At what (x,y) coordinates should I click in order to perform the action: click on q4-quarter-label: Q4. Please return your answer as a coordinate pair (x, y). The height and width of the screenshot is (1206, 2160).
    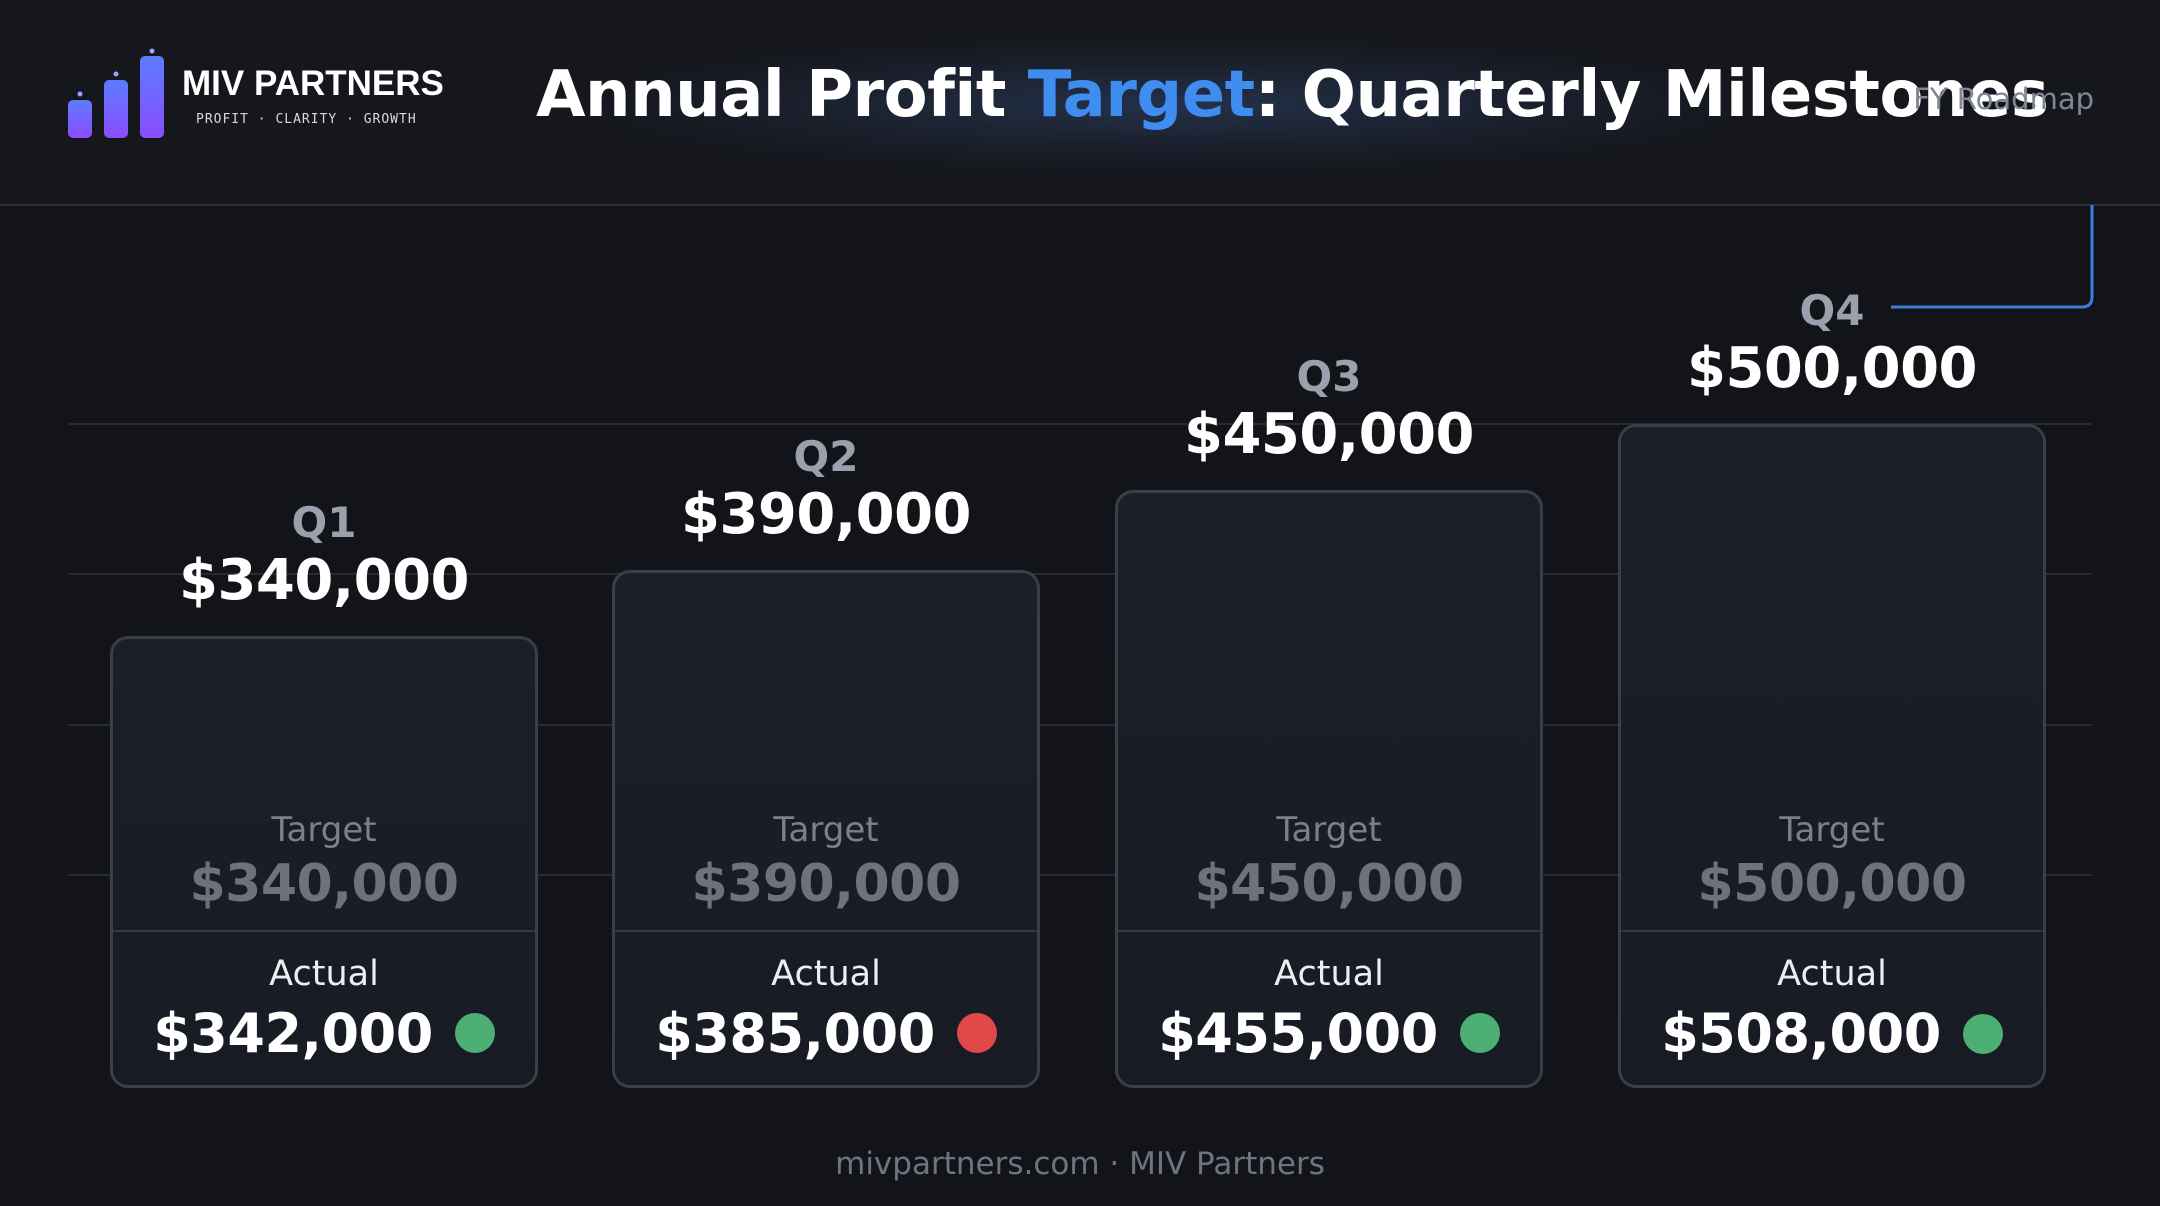
    Looking at the image, I should click on (1832, 310).